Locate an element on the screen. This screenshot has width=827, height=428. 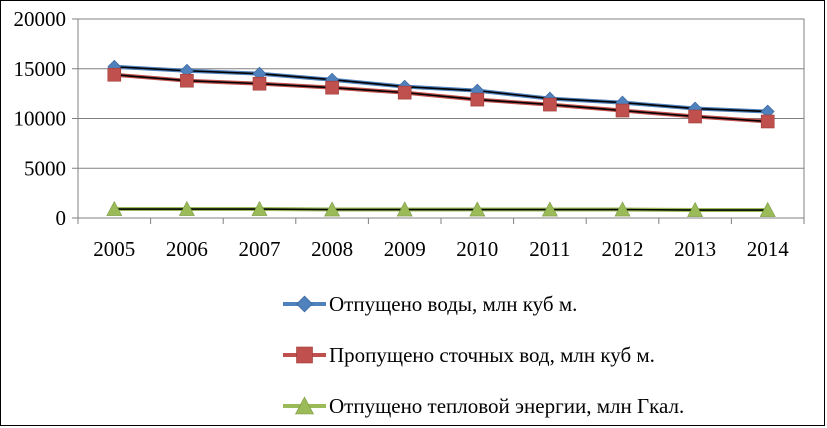
y-tick-label: 5000 is located at coordinates (45, 168).